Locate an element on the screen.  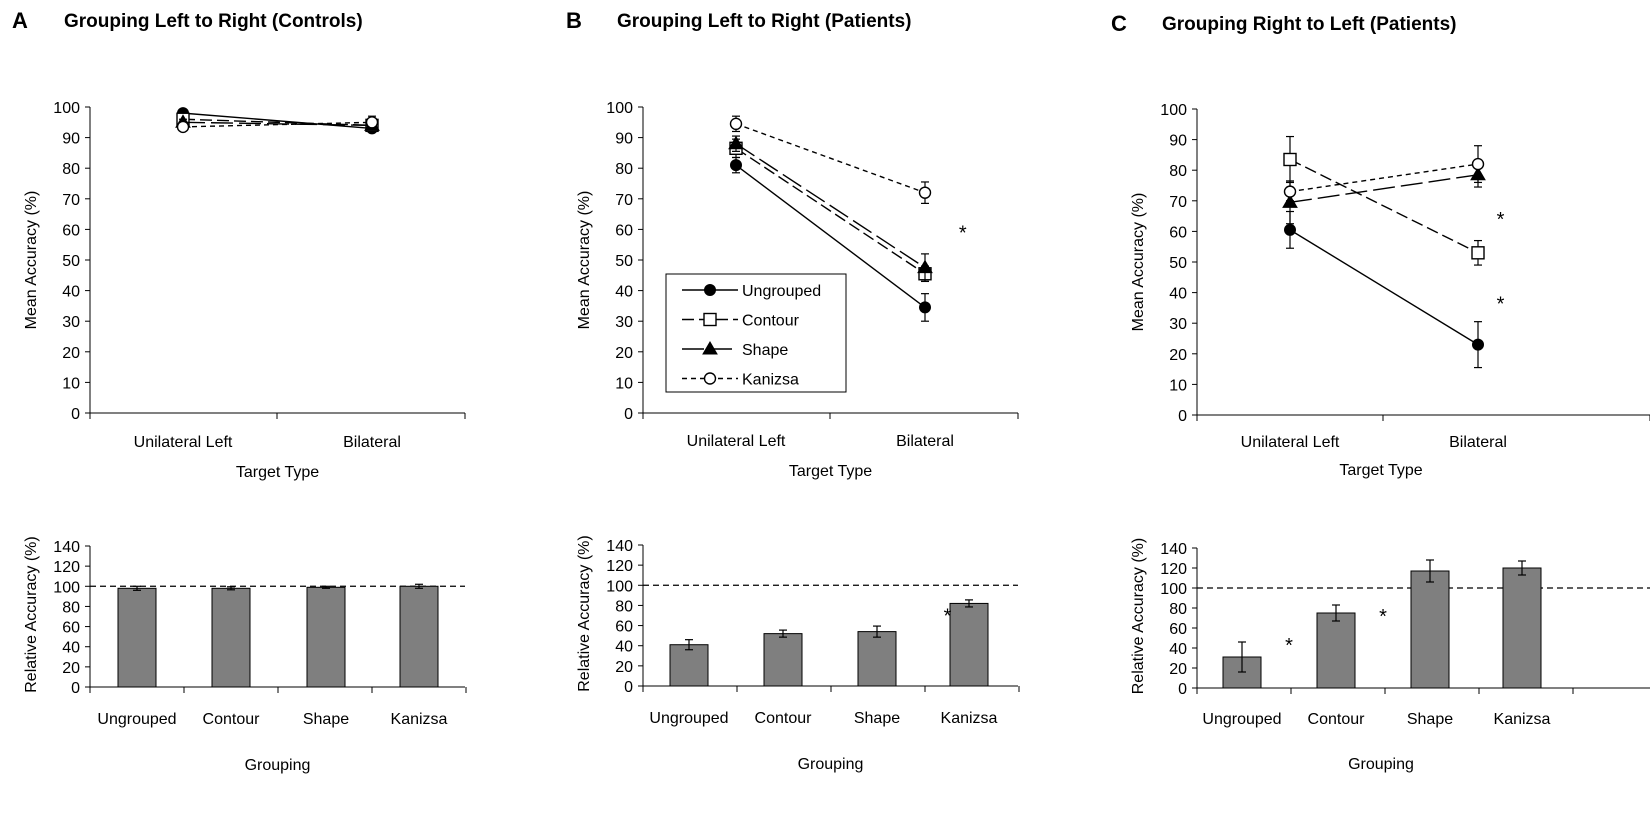
legend-item-contour: Contour is located at coordinates (741, 321).